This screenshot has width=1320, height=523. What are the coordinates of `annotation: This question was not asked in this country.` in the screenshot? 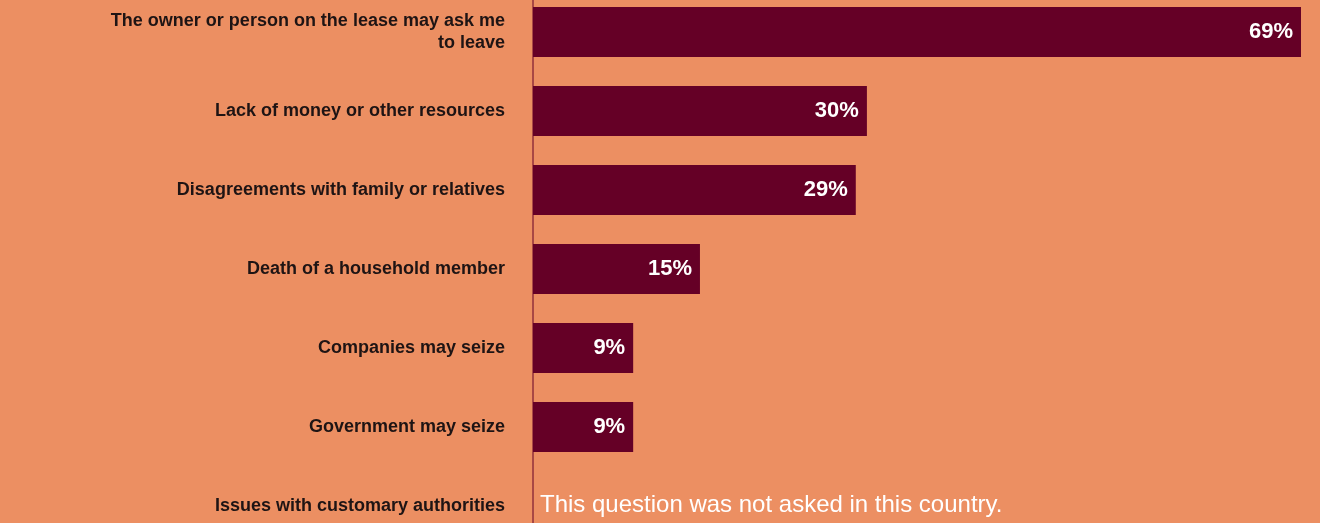 It's located at (771, 503).